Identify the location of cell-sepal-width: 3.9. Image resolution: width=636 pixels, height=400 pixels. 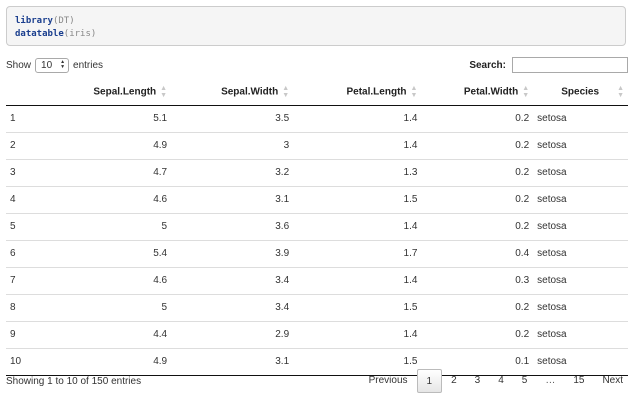
(232, 254).